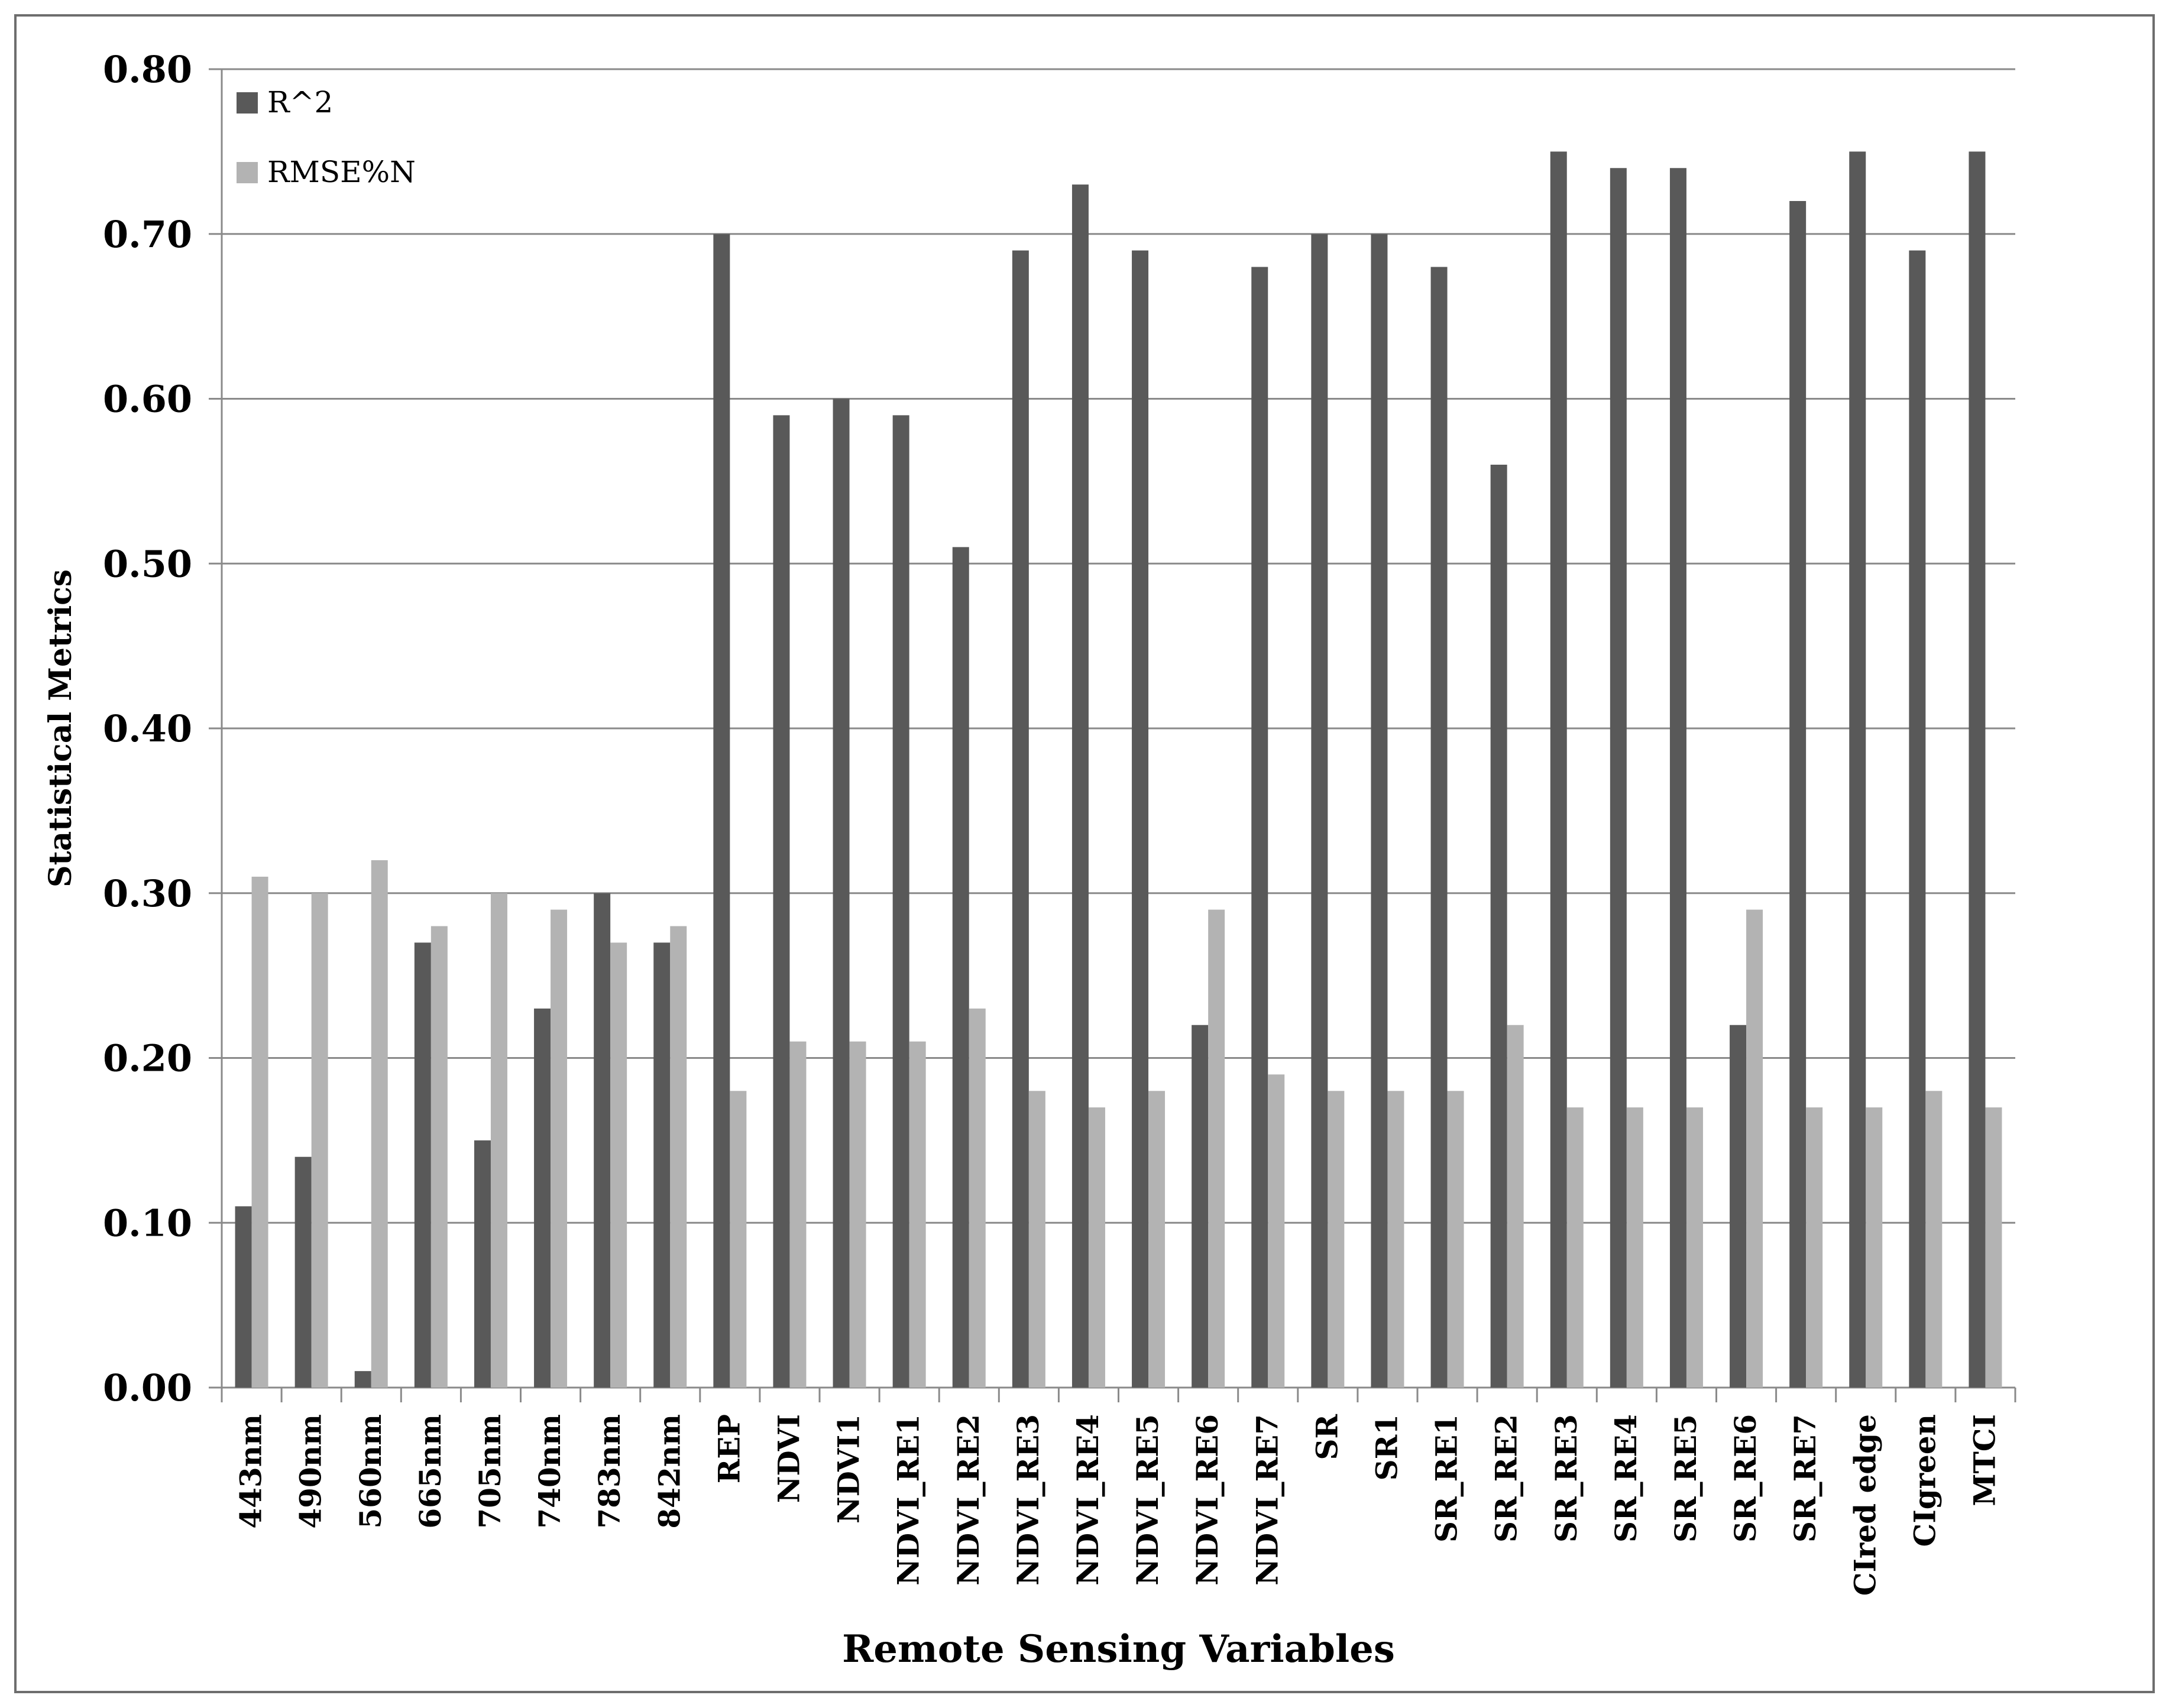 The width and height of the screenshot is (2169, 1708). What do you see at coordinates (147, 400) in the screenshot?
I see `y-tick-label: 0.60` at bounding box center [147, 400].